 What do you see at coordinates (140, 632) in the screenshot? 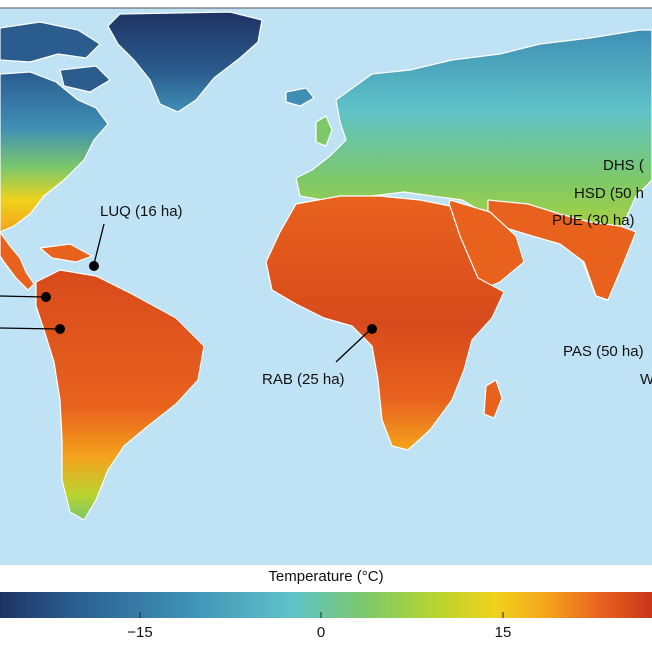
I see `legend-tick-label-minus15: −15` at bounding box center [140, 632].